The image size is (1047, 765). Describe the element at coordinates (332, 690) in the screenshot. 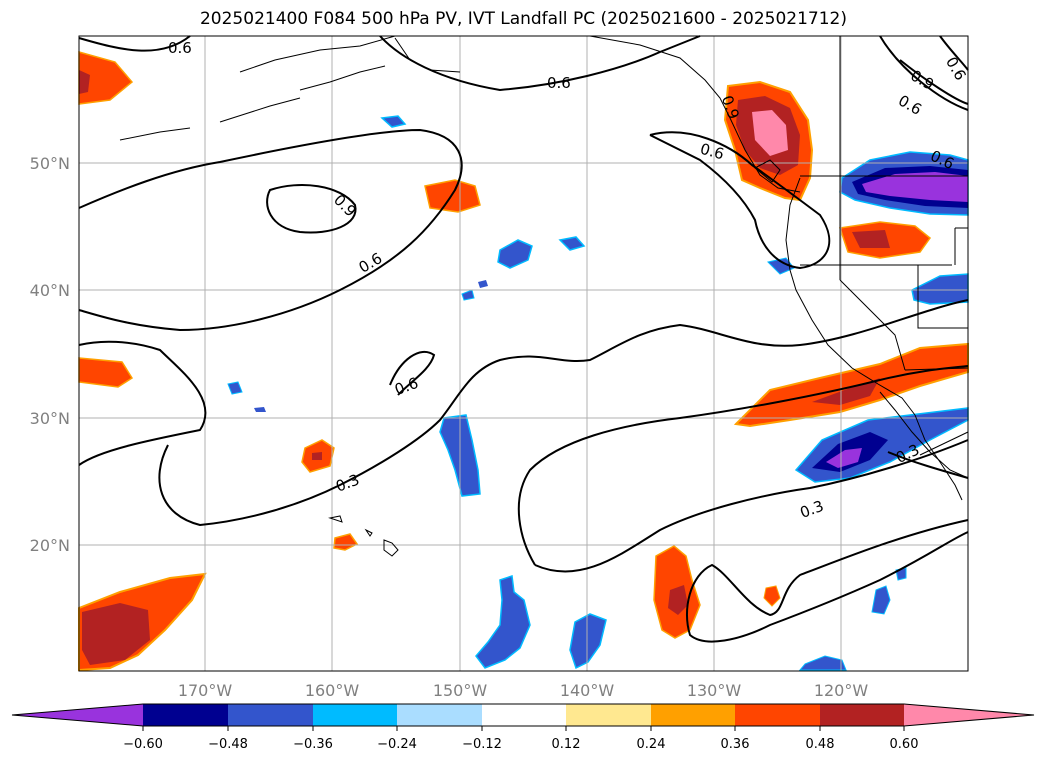

I see `lon-tick-label: 160°W` at that location.